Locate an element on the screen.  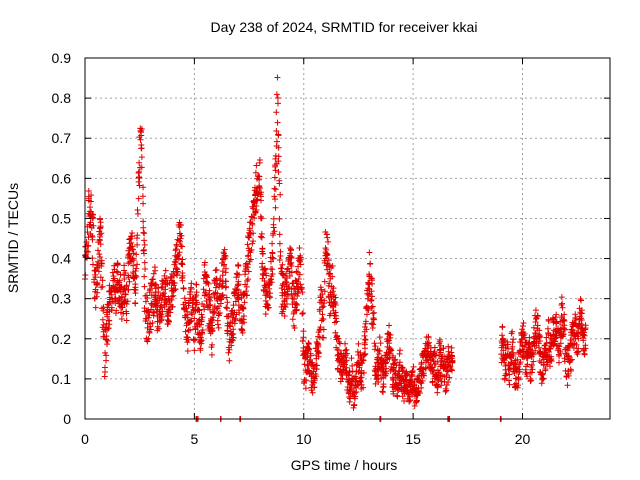
x-tick-label: 20 is located at coordinates (523, 439).